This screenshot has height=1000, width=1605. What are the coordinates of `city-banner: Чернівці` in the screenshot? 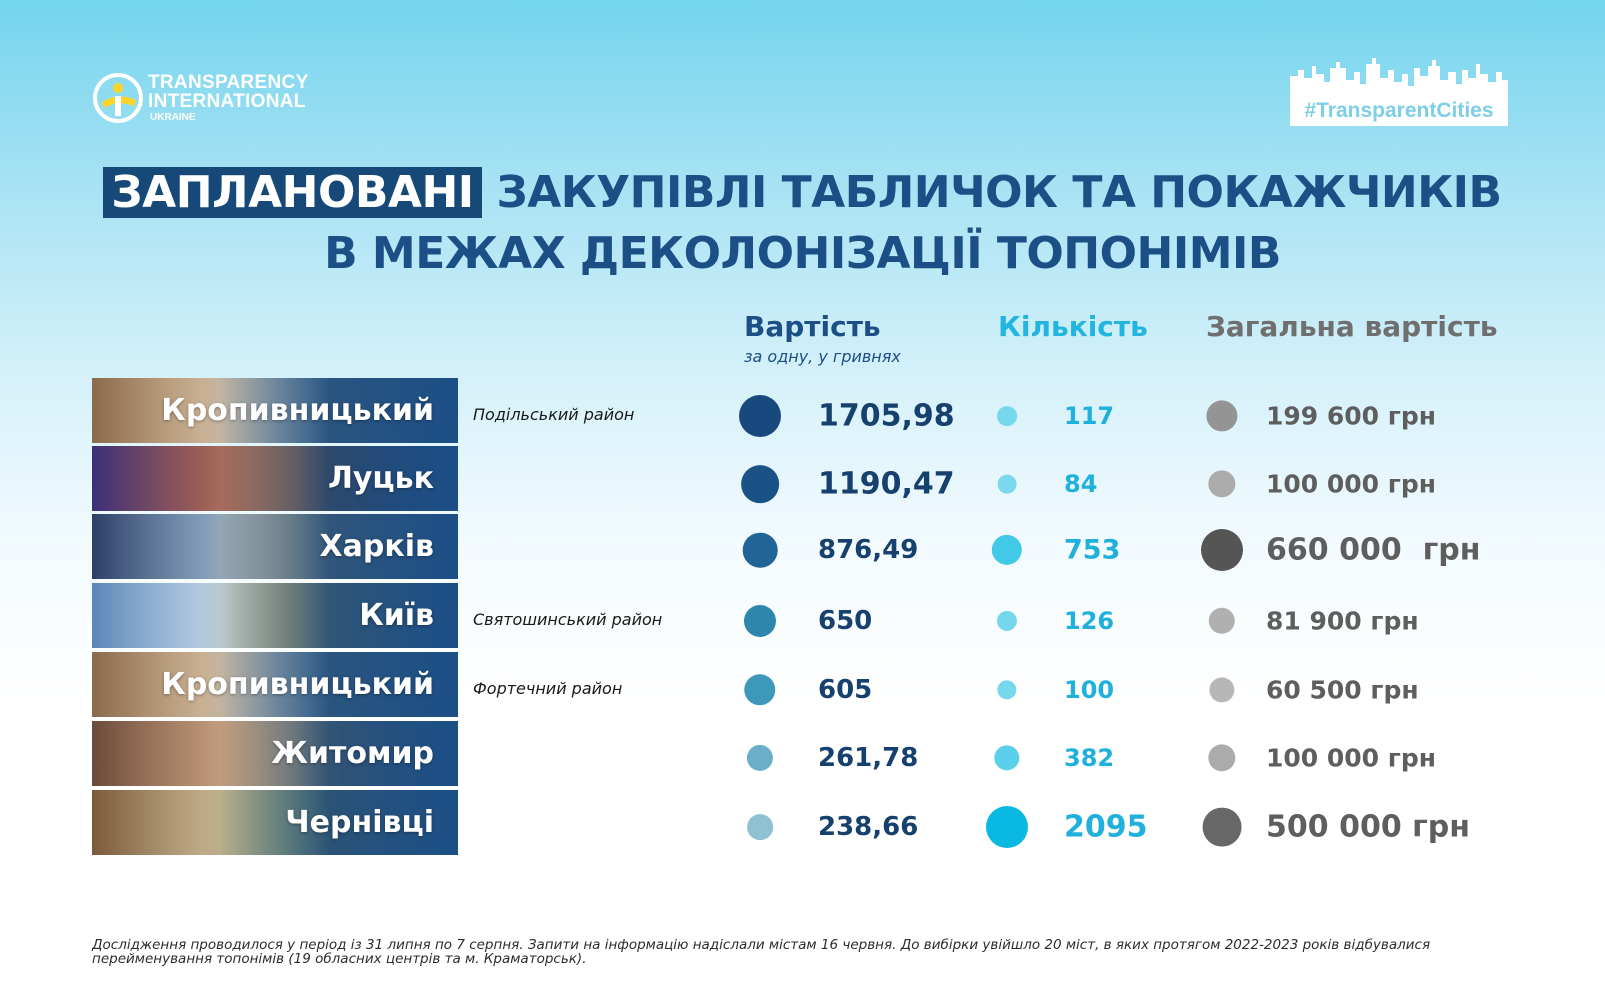 It's located at (275, 822).